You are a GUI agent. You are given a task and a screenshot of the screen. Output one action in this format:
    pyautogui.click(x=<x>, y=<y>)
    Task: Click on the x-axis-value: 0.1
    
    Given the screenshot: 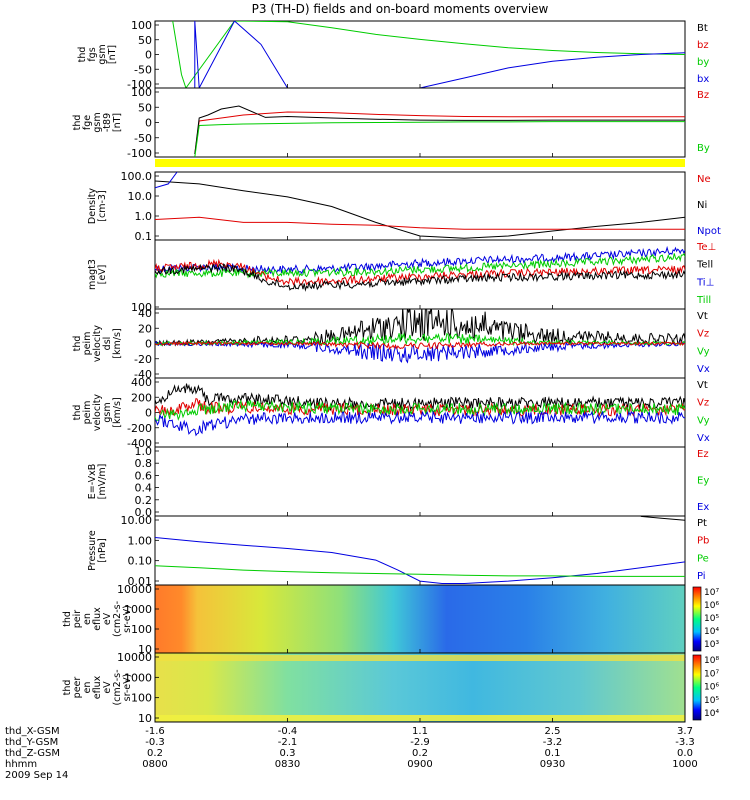 What is the action you would take?
    pyautogui.click(x=553, y=753)
    